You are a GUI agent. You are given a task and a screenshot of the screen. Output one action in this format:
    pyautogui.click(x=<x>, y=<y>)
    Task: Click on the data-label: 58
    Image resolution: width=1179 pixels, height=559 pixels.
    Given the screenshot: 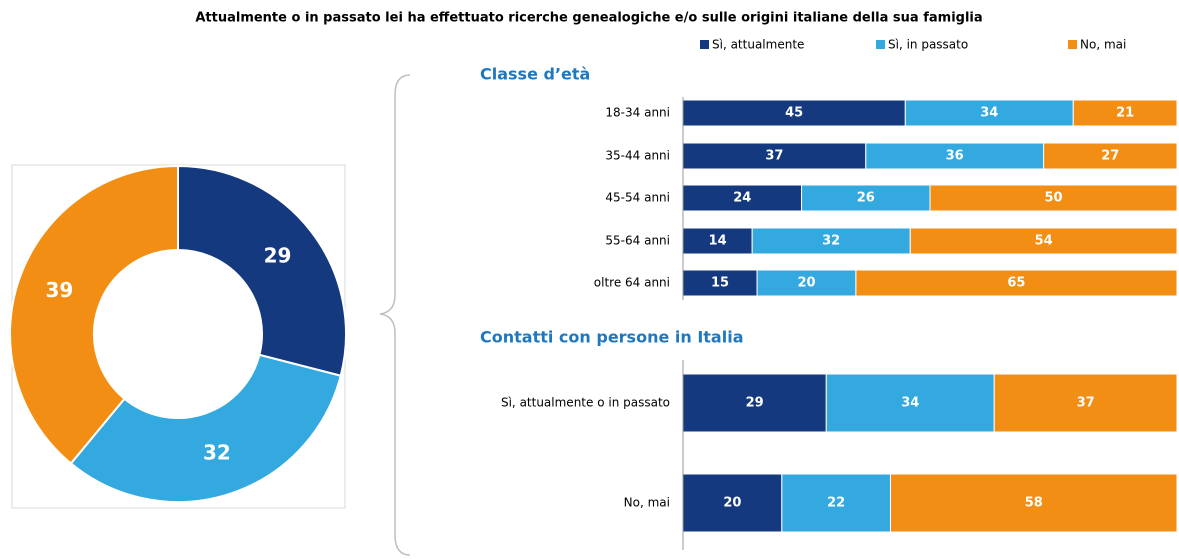 What is the action you would take?
    pyautogui.click(x=1034, y=503)
    